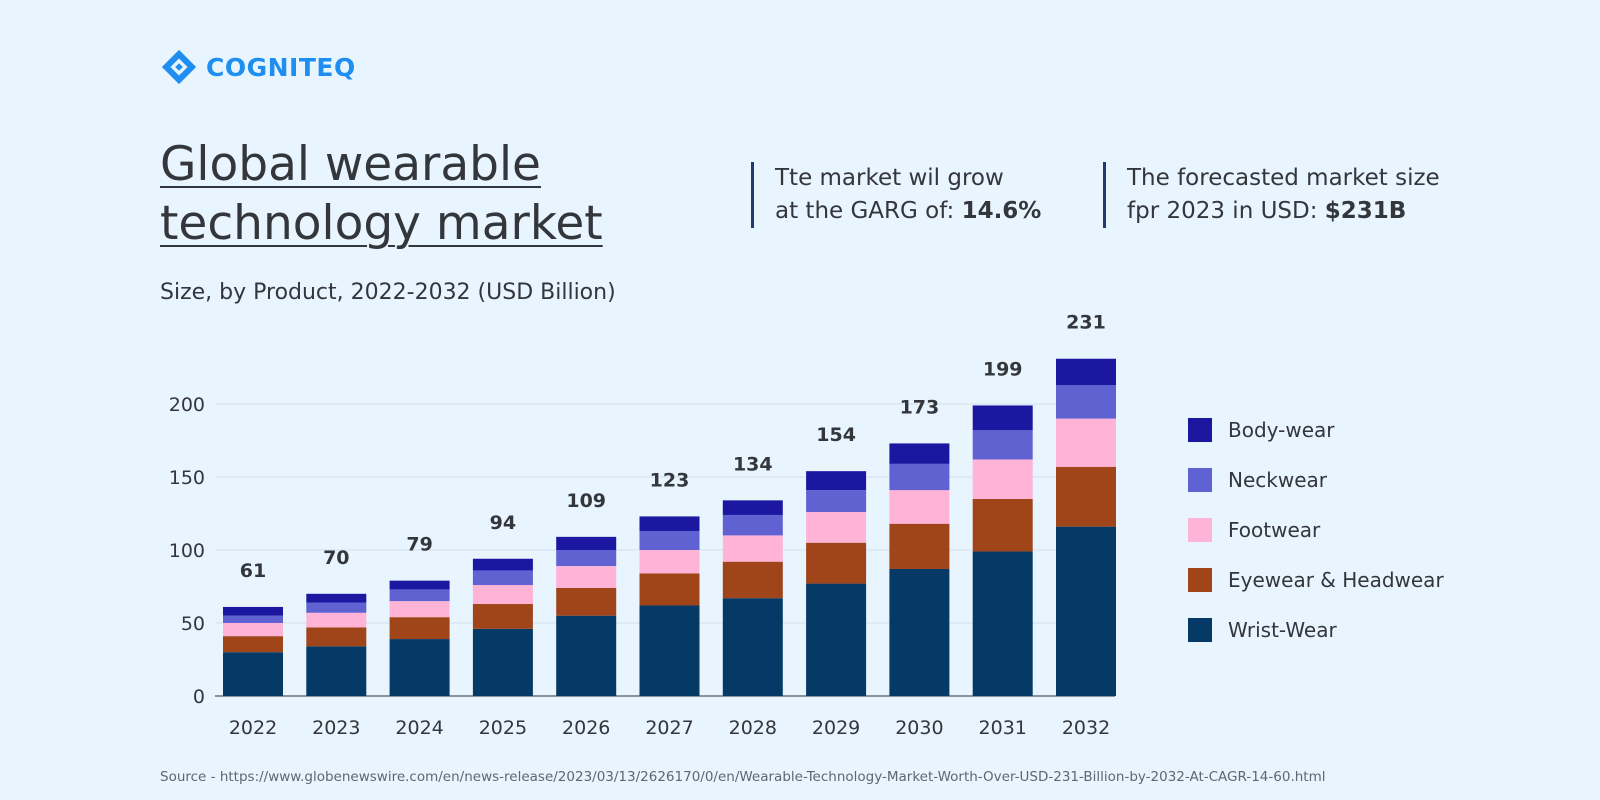  I want to click on x-tick-label-2032: 2032, so click(1086, 728).